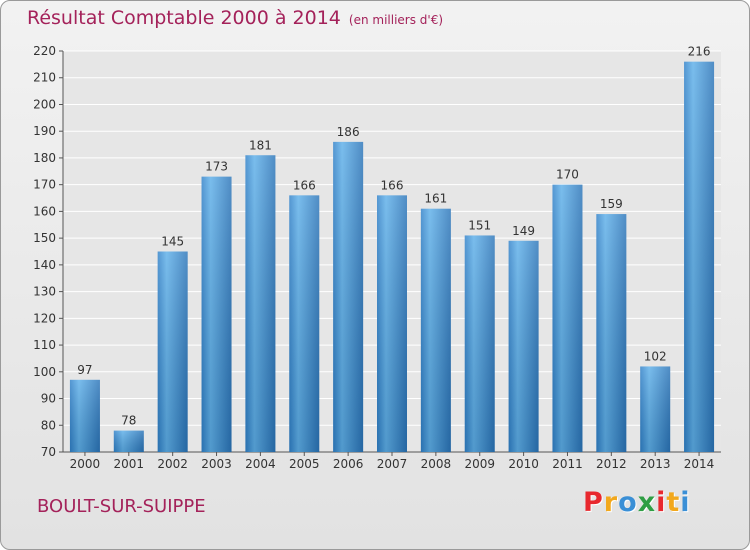  Describe the element at coordinates (44, 211) in the screenshot. I see `y-tick-label: 160` at that location.